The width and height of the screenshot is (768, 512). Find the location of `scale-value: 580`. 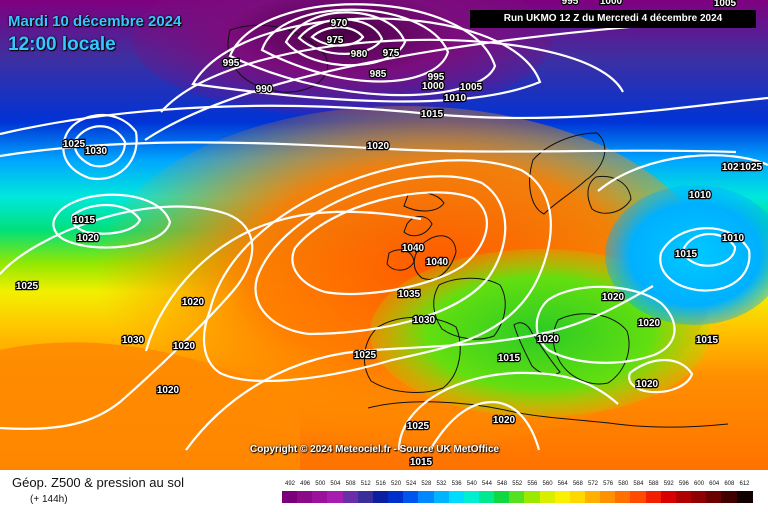

scale-value: 580 is located at coordinates (623, 484).